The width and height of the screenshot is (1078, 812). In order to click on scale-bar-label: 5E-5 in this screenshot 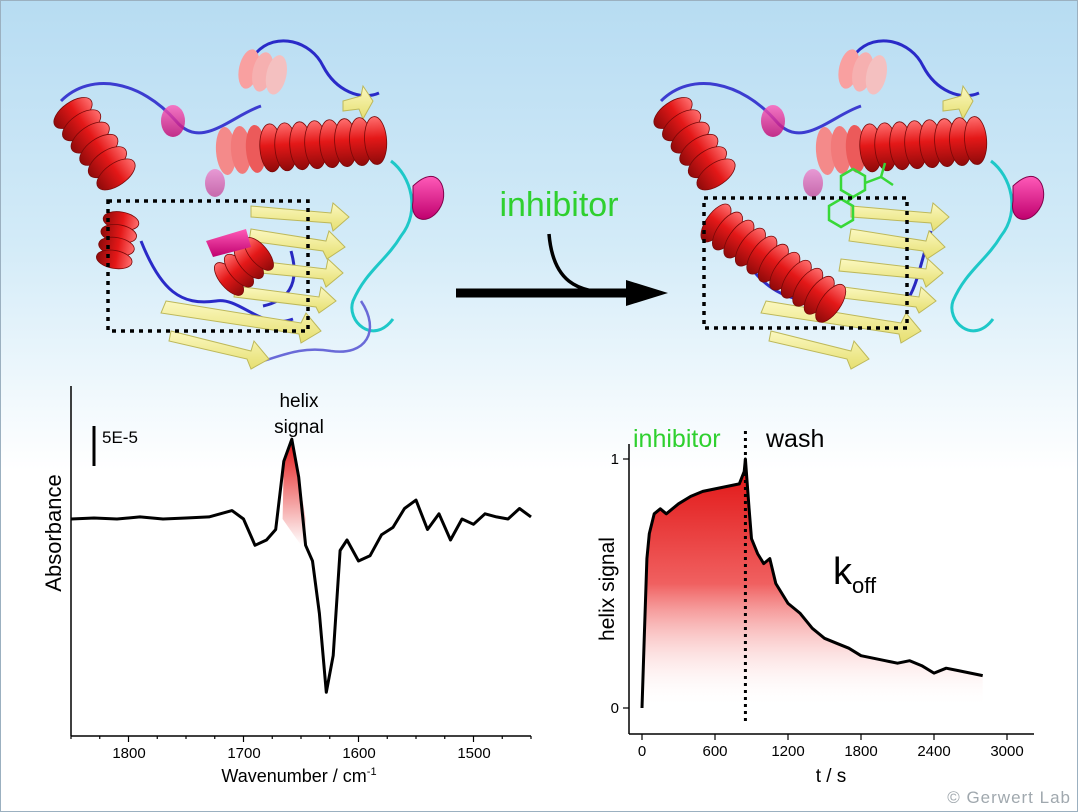, I will do `click(120, 437)`.